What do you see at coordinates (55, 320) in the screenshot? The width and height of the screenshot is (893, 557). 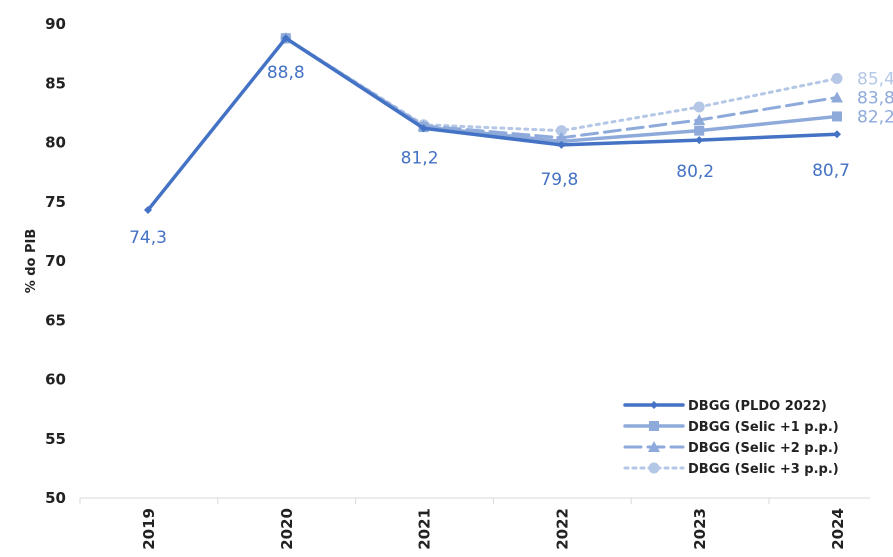 I see `y-tick-label: 65` at bounding box center [55, 320].